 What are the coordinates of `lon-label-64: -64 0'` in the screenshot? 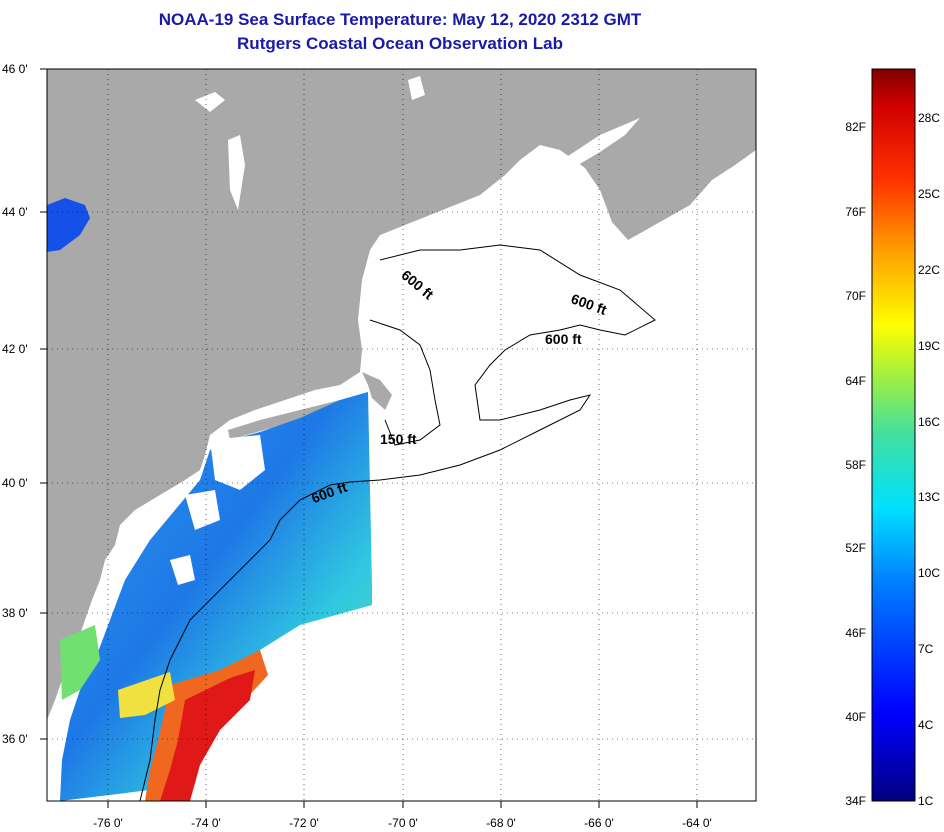 It's located at (697, 823).